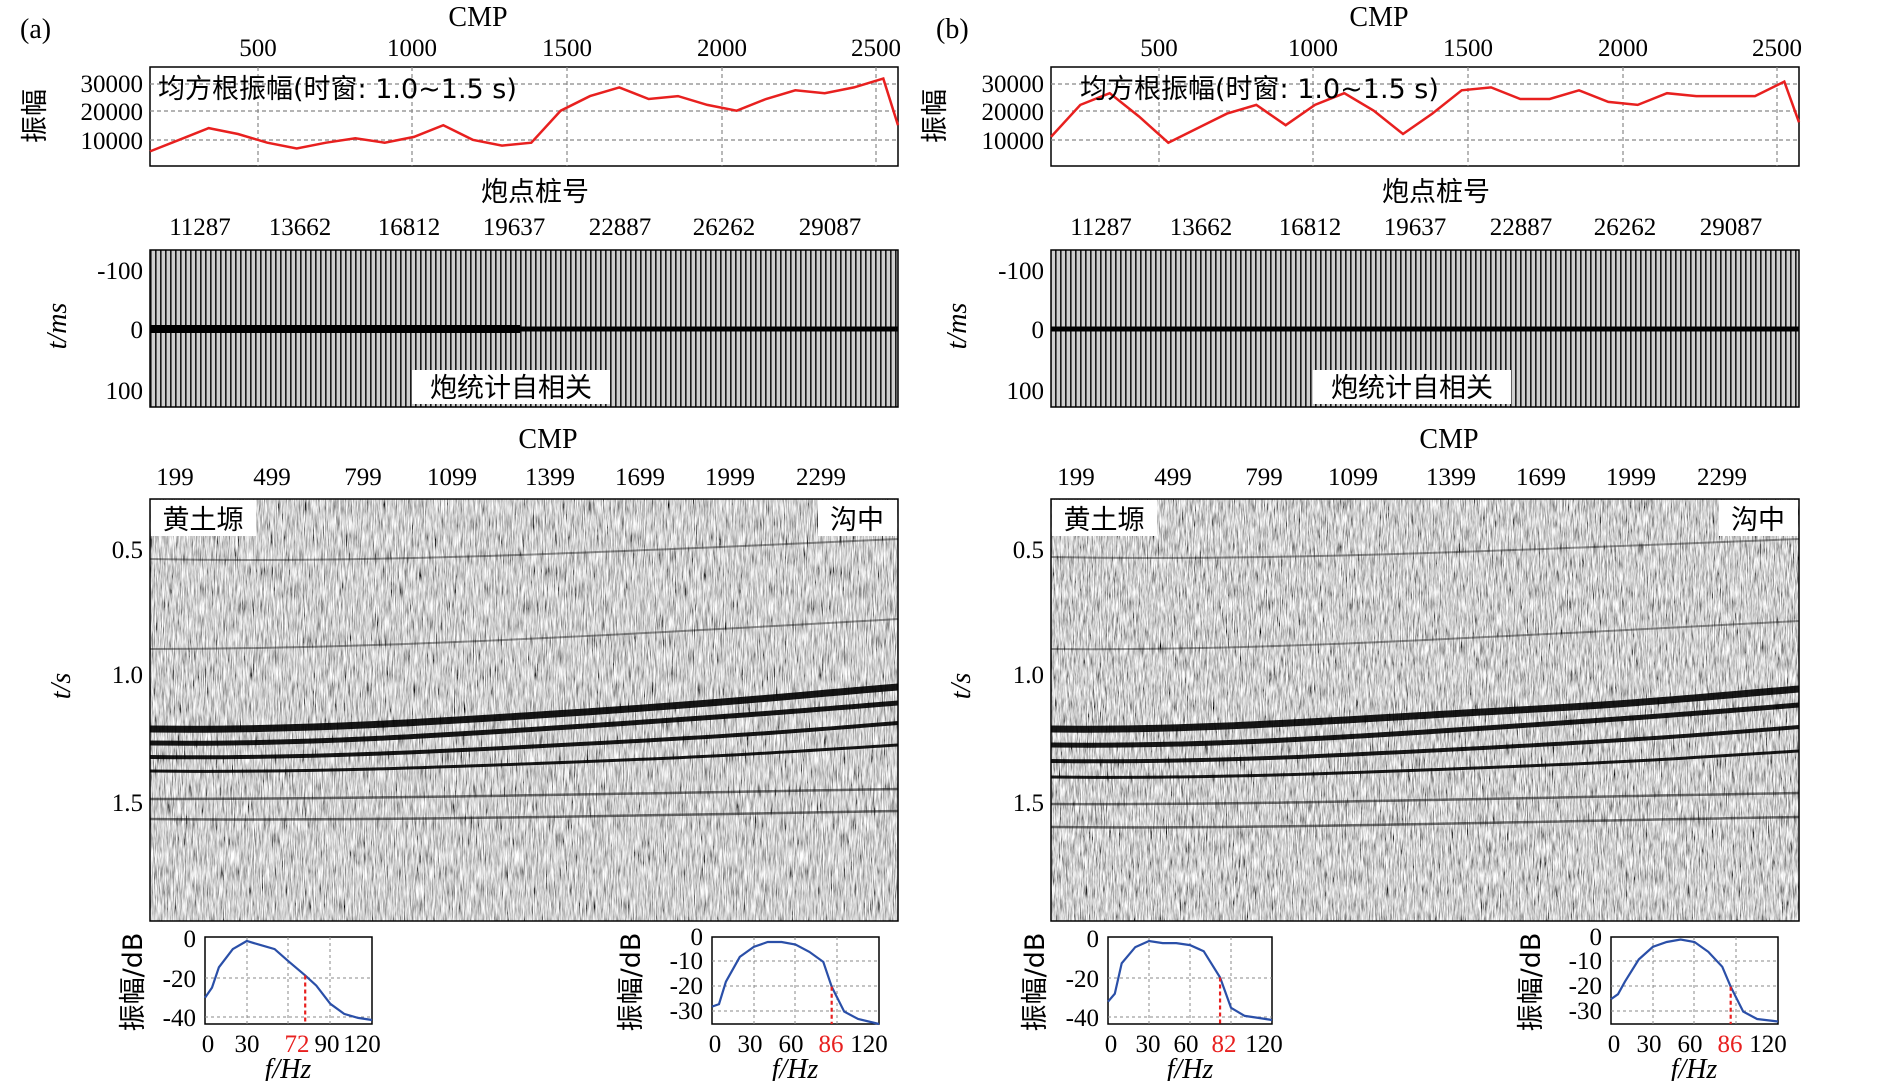  Describe the element at coordinates (175, 477) in the screenshot. I see `section-xtick: 199` at that location.